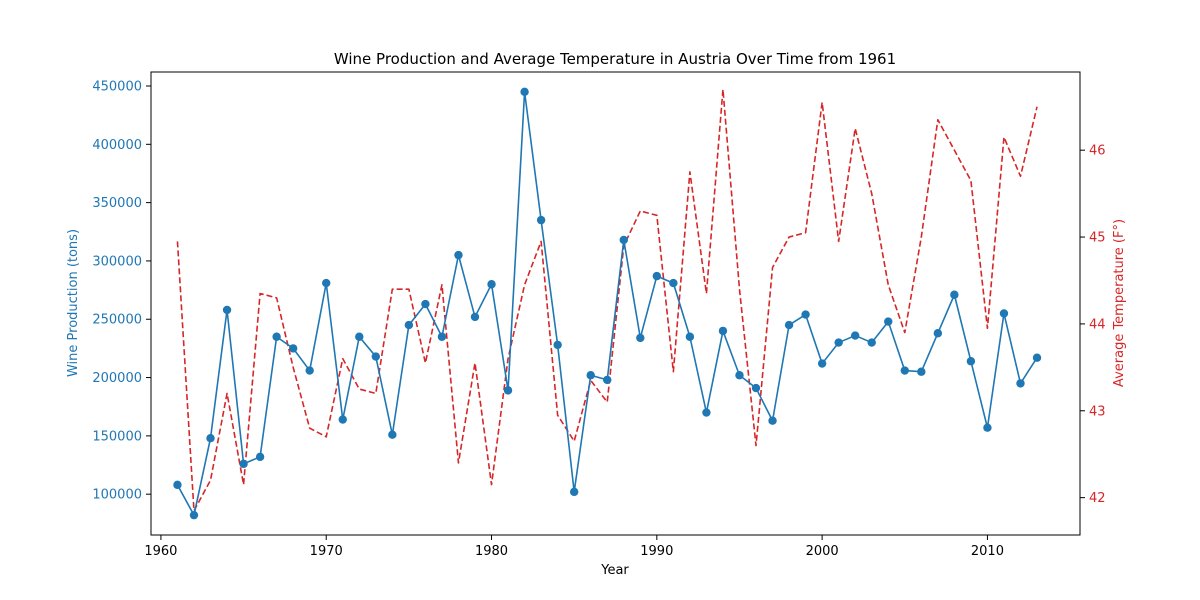  What do you see at coordinates (117, 320) in the screenshot?
I see `left-y-tick-label: 250000` at bounding box center [117, 320].